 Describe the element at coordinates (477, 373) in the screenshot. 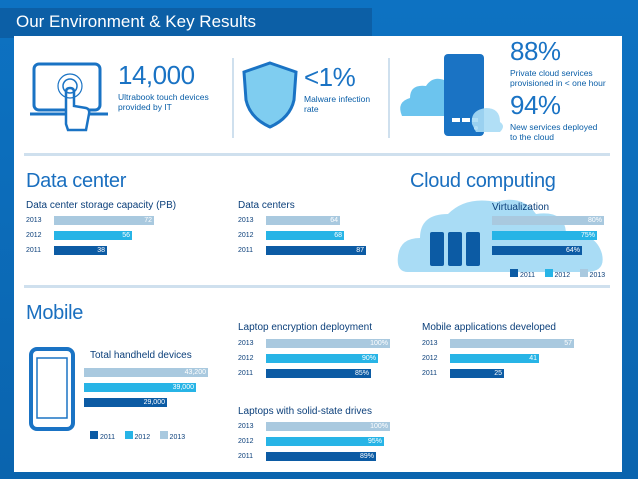

I see `bar-2011: 25` at that location.